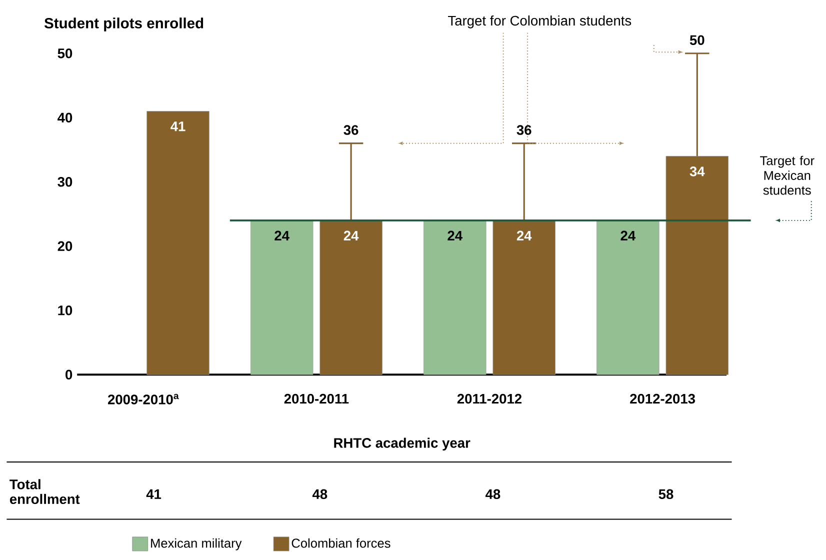 This screenshot has height=560, width=826. I want to click on y-tick-label: 40, so click(65, 117).